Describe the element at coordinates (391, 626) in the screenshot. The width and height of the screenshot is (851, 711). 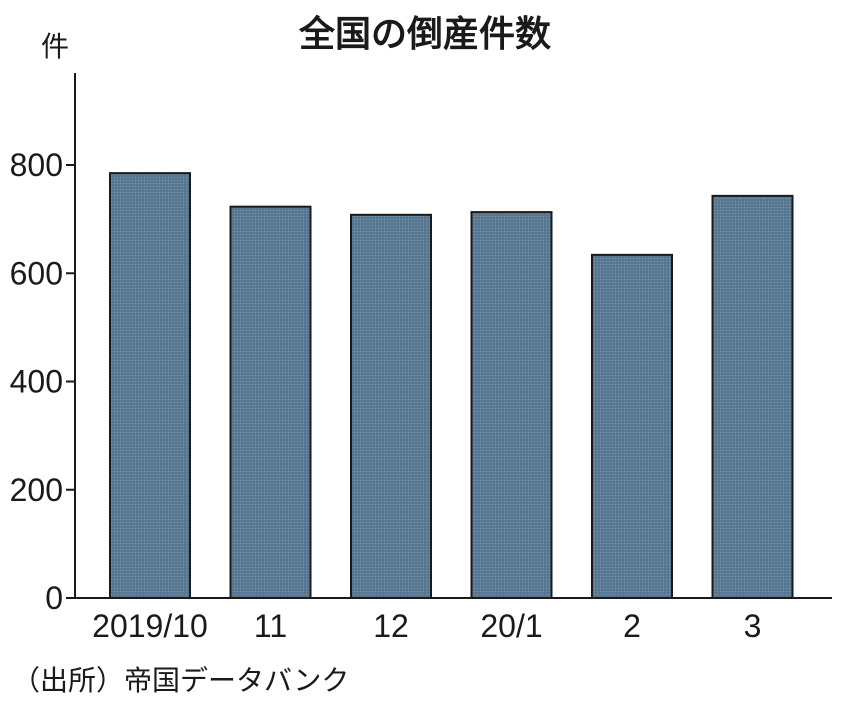
I see `x-tick-label: 12` at that location.